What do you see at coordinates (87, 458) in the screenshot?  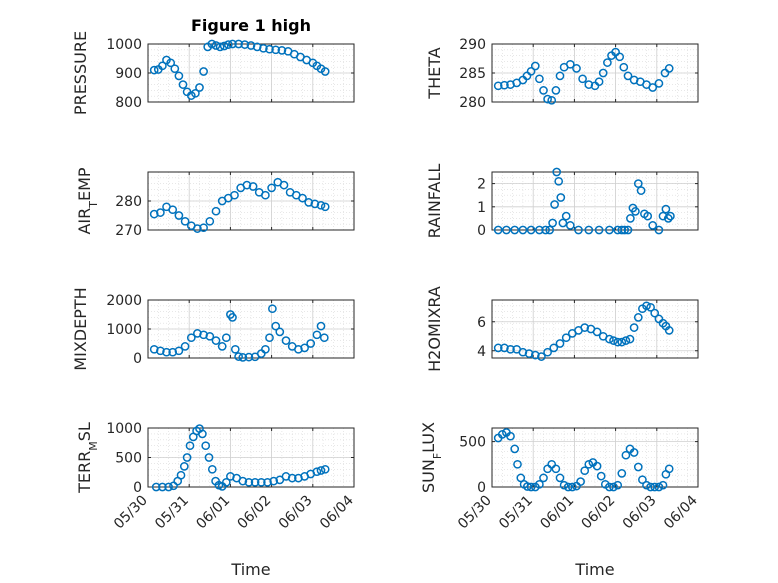 I see `y-axis-label: TERRMSL` at bounding box center [87, 458].